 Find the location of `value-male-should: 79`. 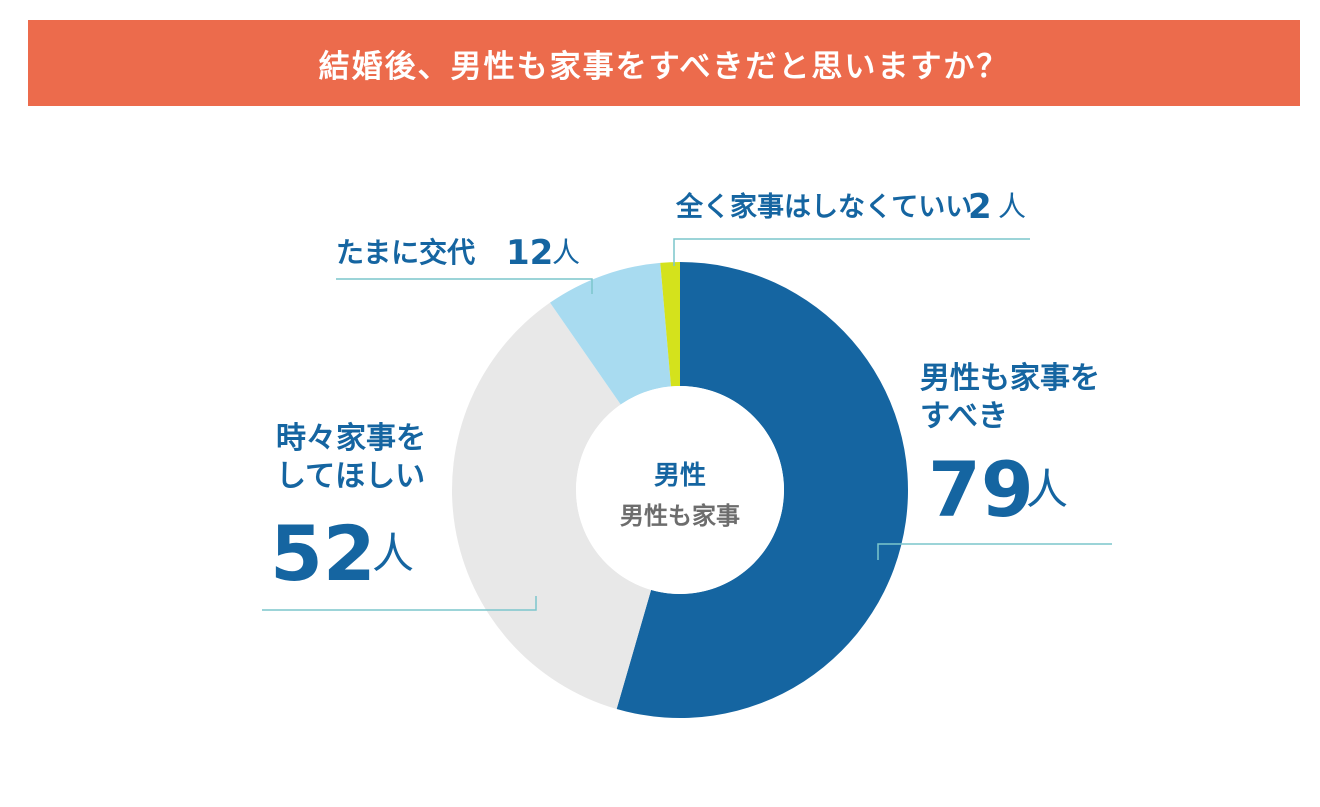

value-male-should: 79 is located at coordinates (981, 489).